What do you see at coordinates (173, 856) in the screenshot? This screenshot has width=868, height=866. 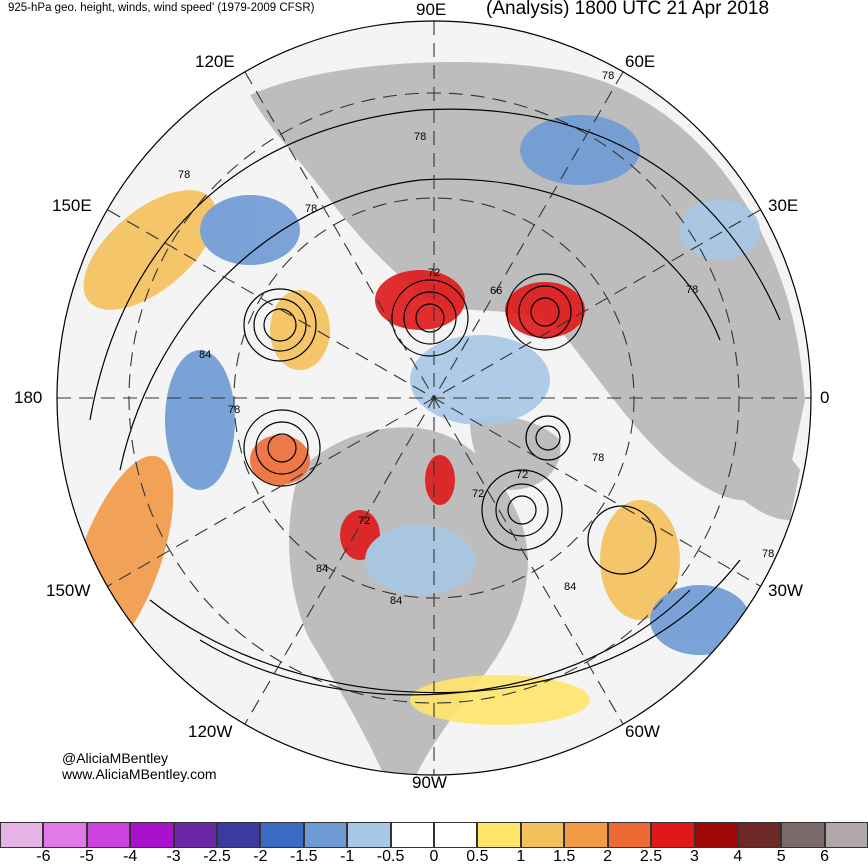 I see `colorbar-tick-label: -3` at bounding box center [173, 856].